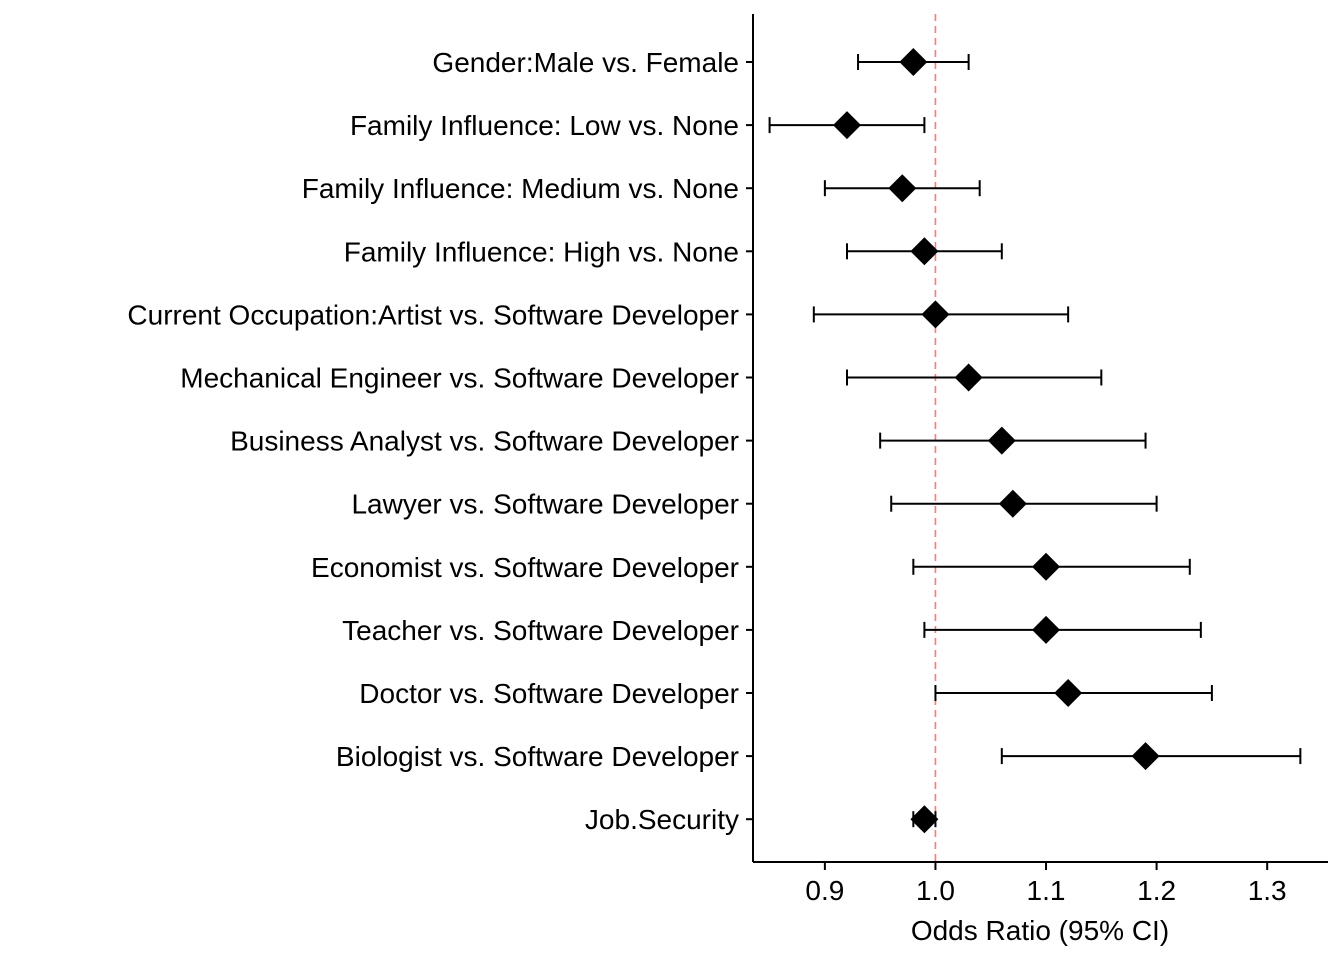  I want to click on x-tick-label: 1.2, so click(1156, 890).